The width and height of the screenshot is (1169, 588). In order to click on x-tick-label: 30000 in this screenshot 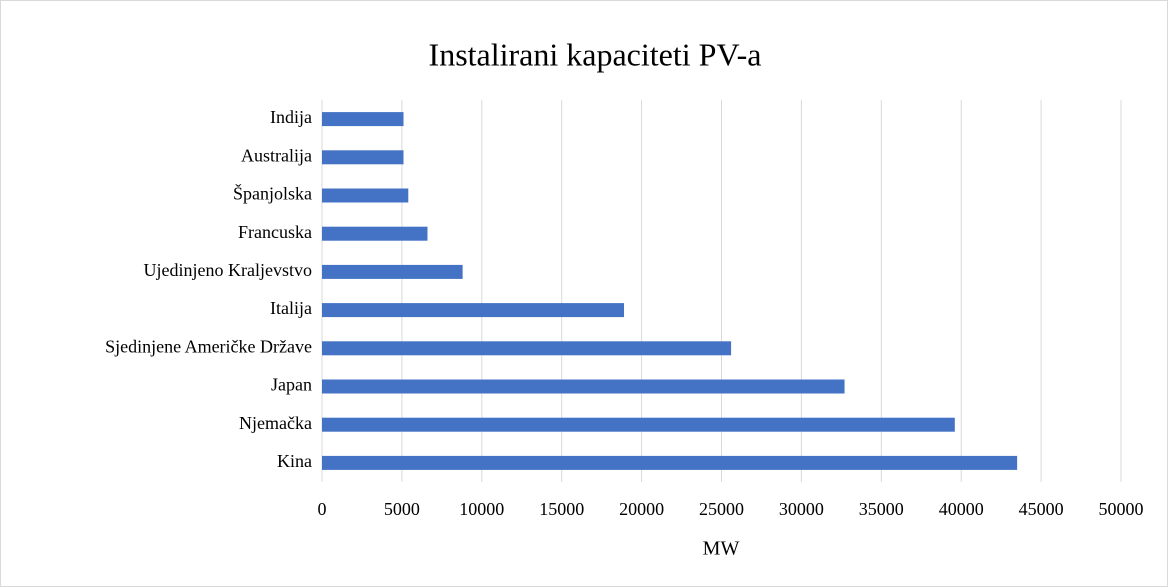, I will do `click(801, 509)`.